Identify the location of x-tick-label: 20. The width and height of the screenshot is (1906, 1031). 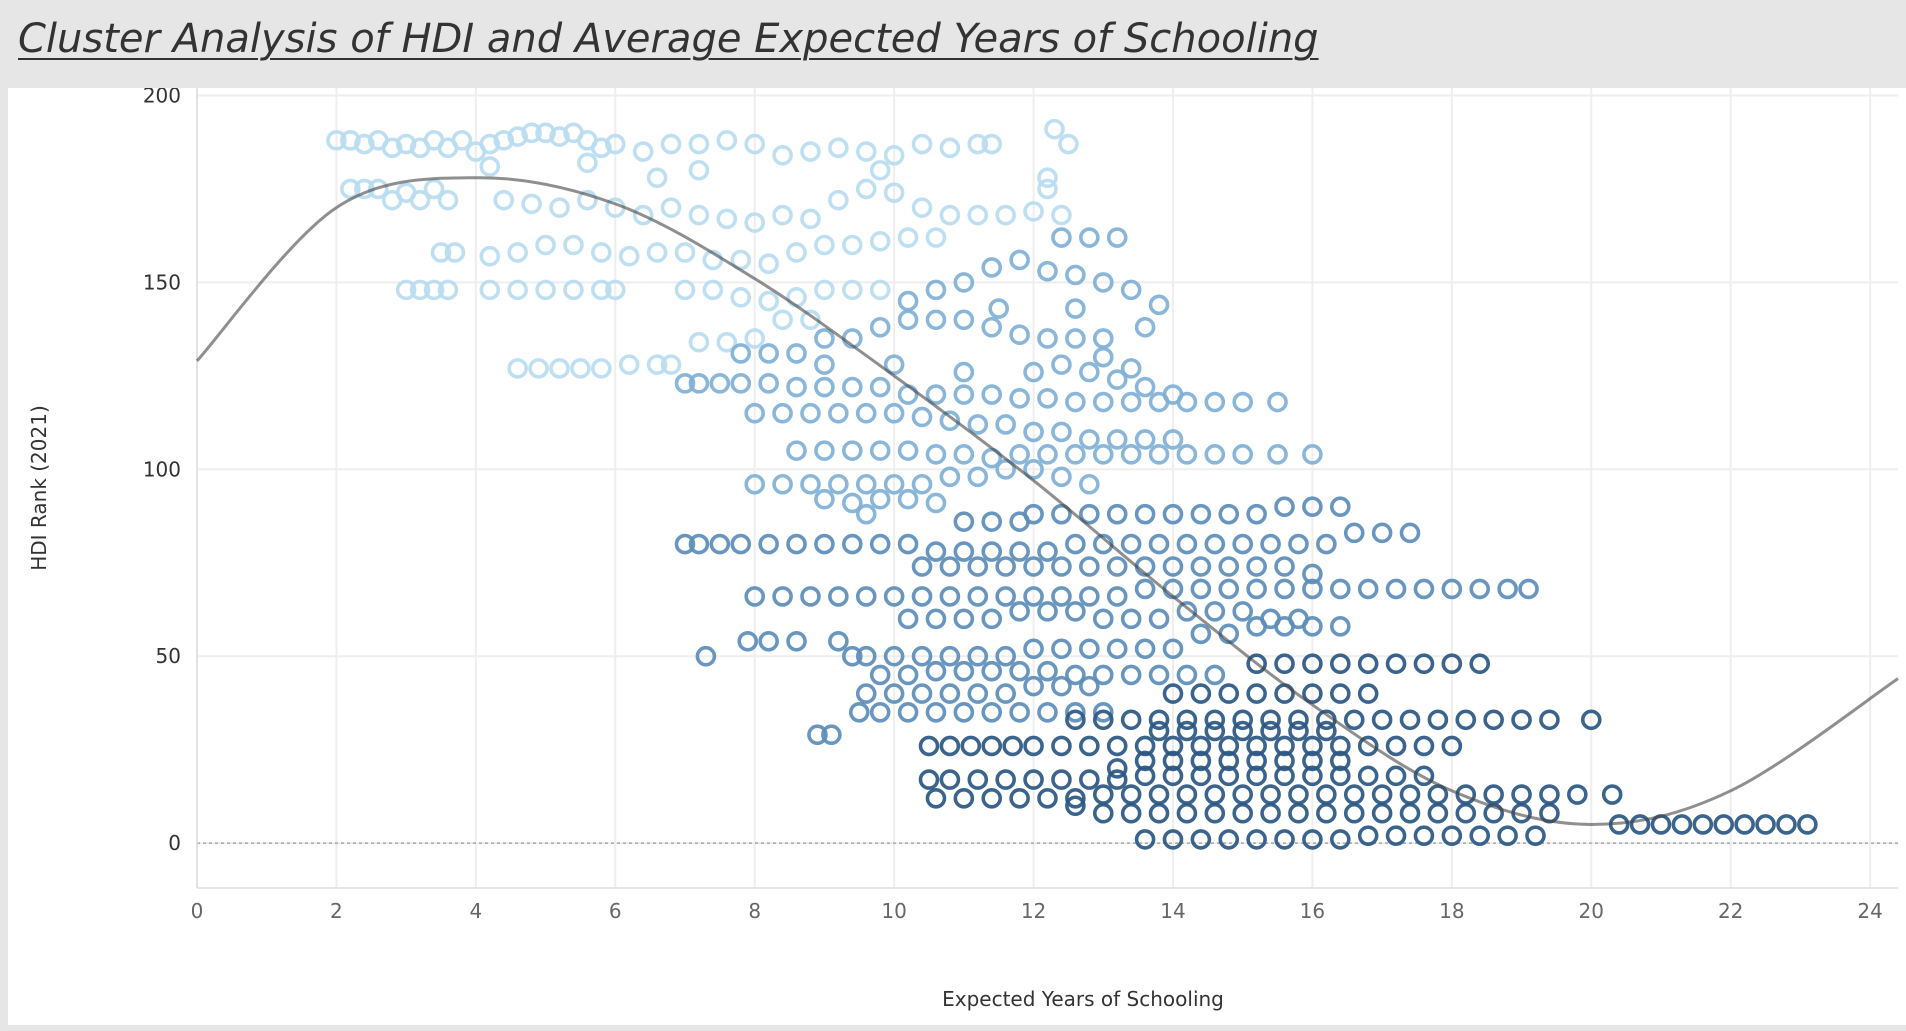
(1591, 911).